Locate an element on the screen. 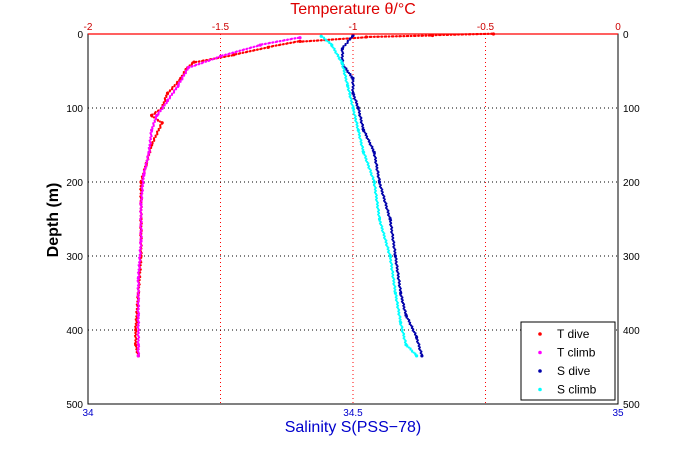 Image resolution: width=681 pixels, height=454 pixels. temp-tick-label: -1 is located at coordinates (353, 27).